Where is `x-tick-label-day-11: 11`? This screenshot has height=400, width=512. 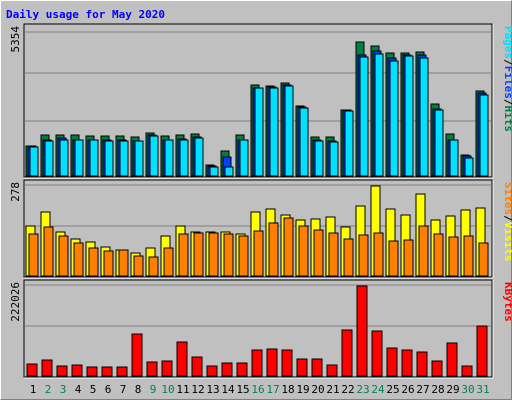 x-tick-label-day-11: 11 is located at coordinates (182, 389).